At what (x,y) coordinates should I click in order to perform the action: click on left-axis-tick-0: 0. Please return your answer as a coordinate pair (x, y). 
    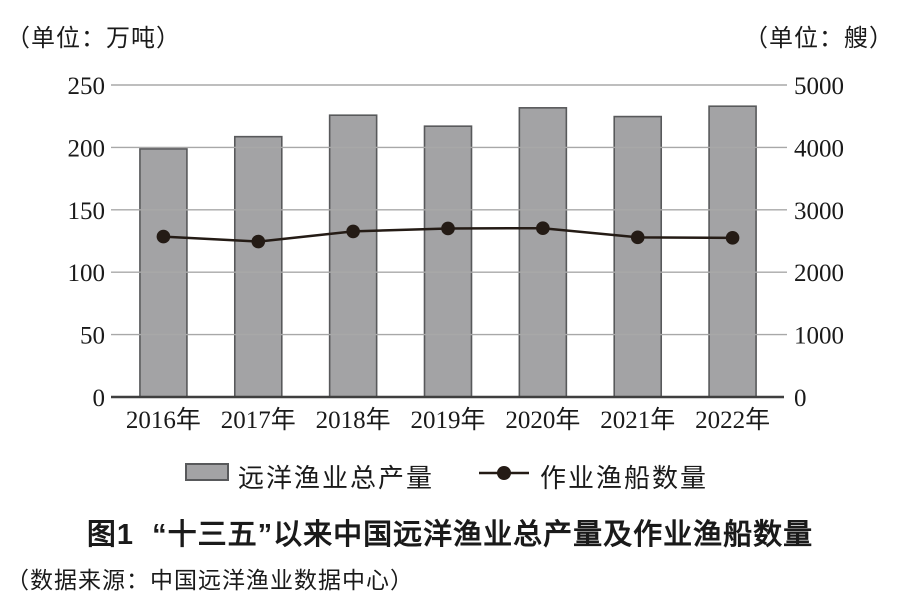
    Looking at the image, I should click on (99, 398).